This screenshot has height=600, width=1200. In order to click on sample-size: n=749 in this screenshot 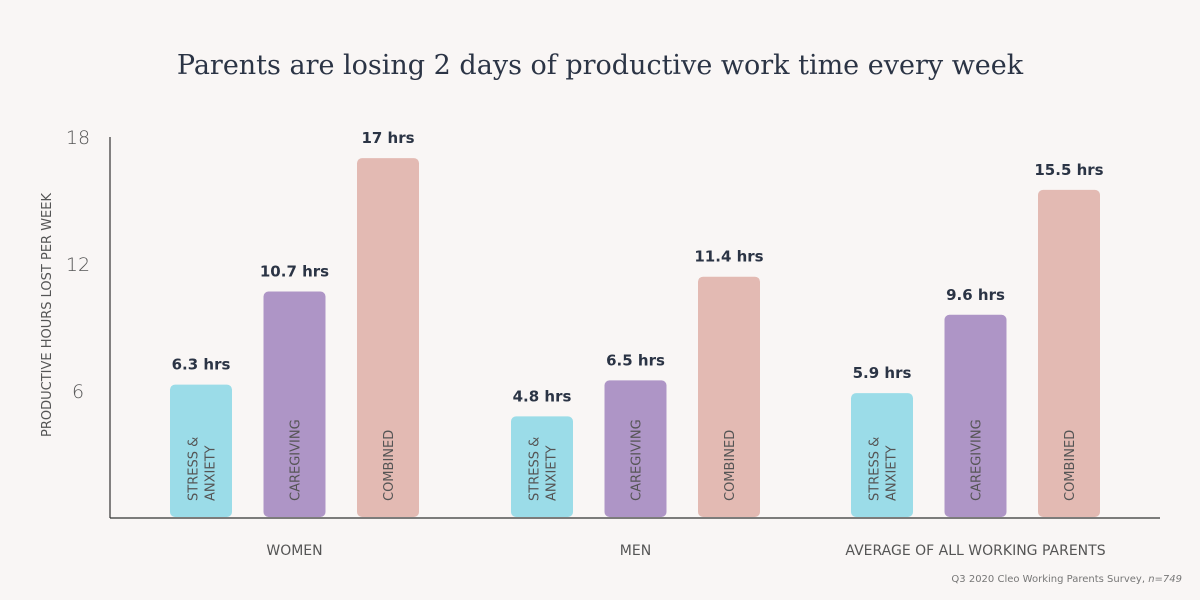, I will do `click(1165, 579)`.